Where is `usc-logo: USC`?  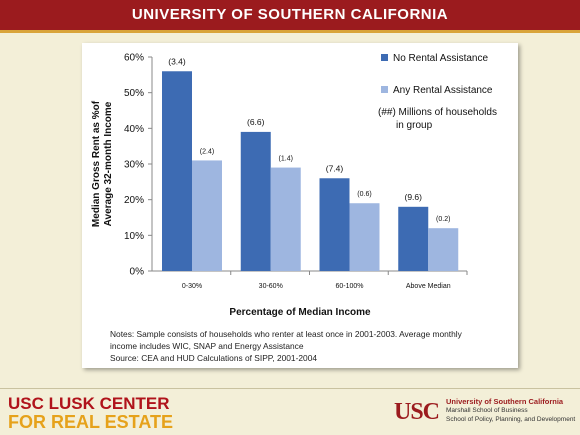 usc-logo: USC is located at coordinates (417, 412).